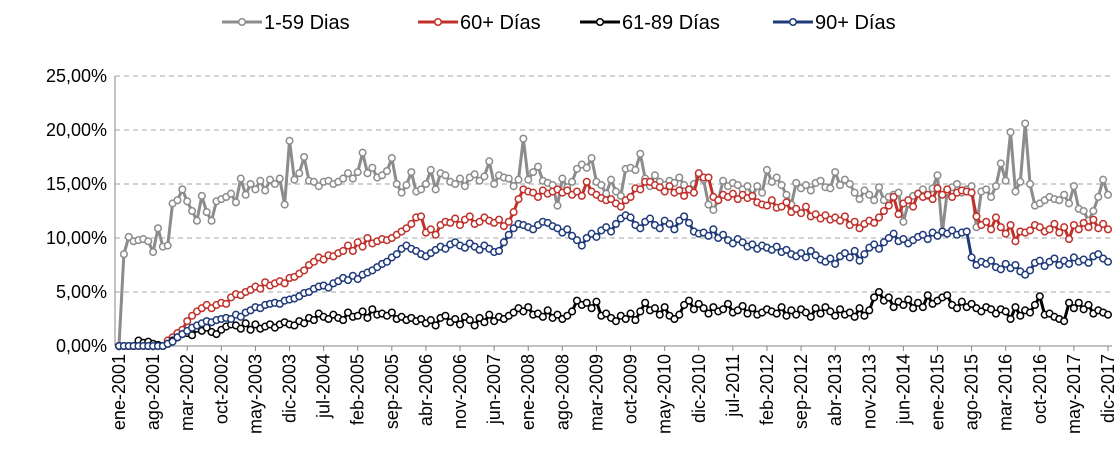 This screenshot has width=1120, height=473. Describe the element at coordinates (76, 184) in the screenshot. I see `y-tick-label: 15,00%` at that location.